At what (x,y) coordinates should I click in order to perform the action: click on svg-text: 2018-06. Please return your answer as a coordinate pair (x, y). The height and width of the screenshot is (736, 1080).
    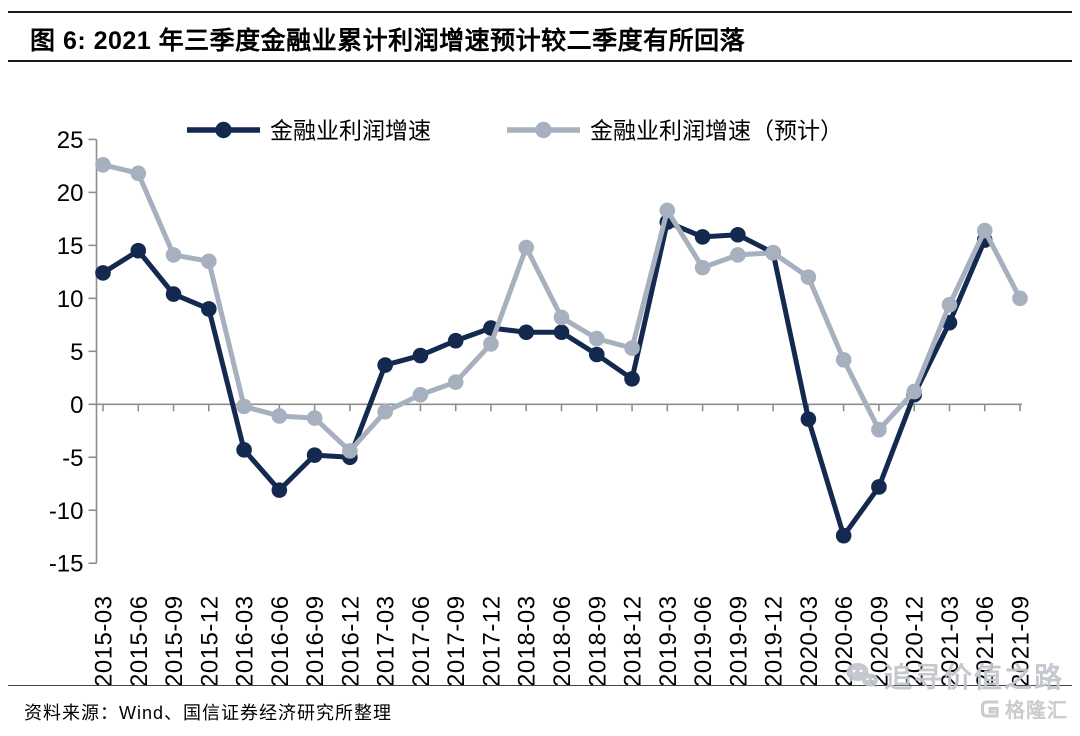
    Looking at the image, I should click on (562, 641).